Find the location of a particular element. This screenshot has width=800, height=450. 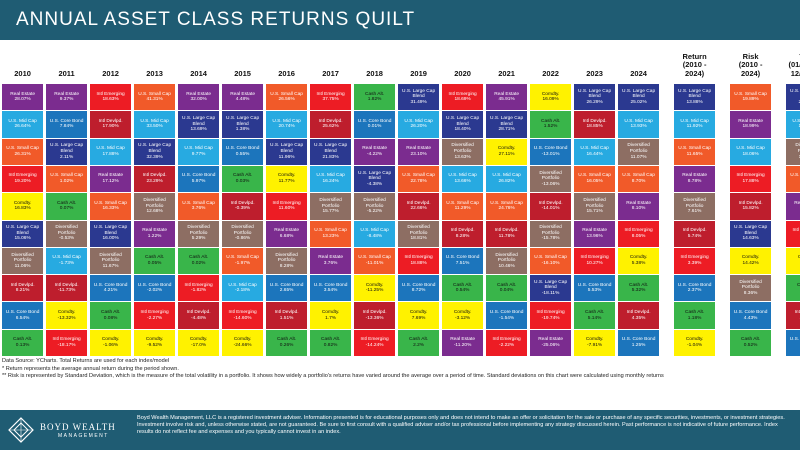

quilt-cell: Intl Emerging -19.74% is located at coordinates (551, 315).